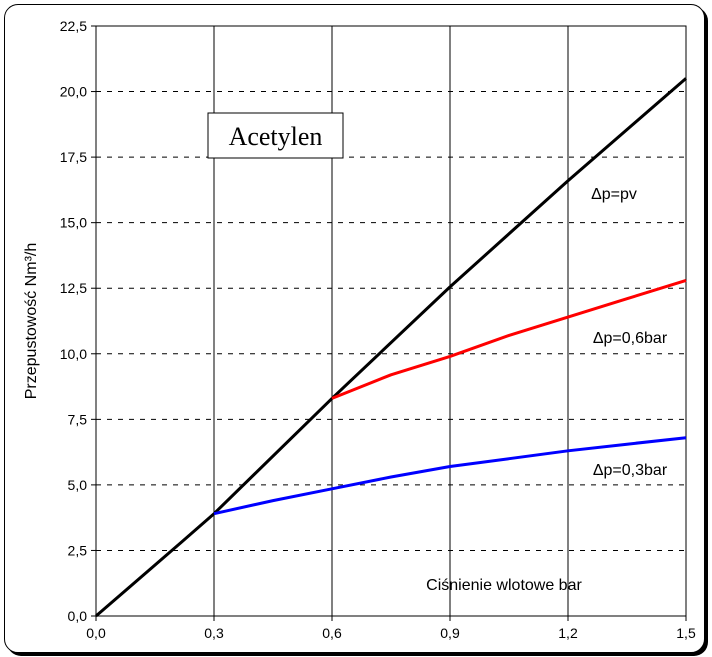 The height and width of the screenshot is (657, 712). I want to click on series-label-pv: Δp=pv, so click(614, 194).